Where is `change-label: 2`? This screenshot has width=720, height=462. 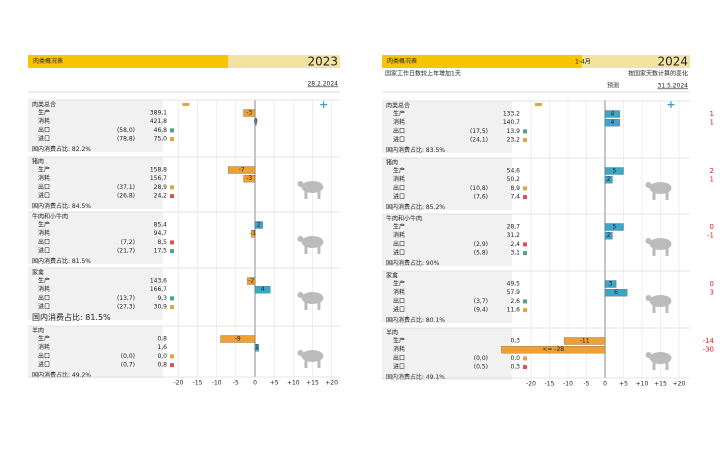 change-label: 2 is located at coordinates (609, 179).